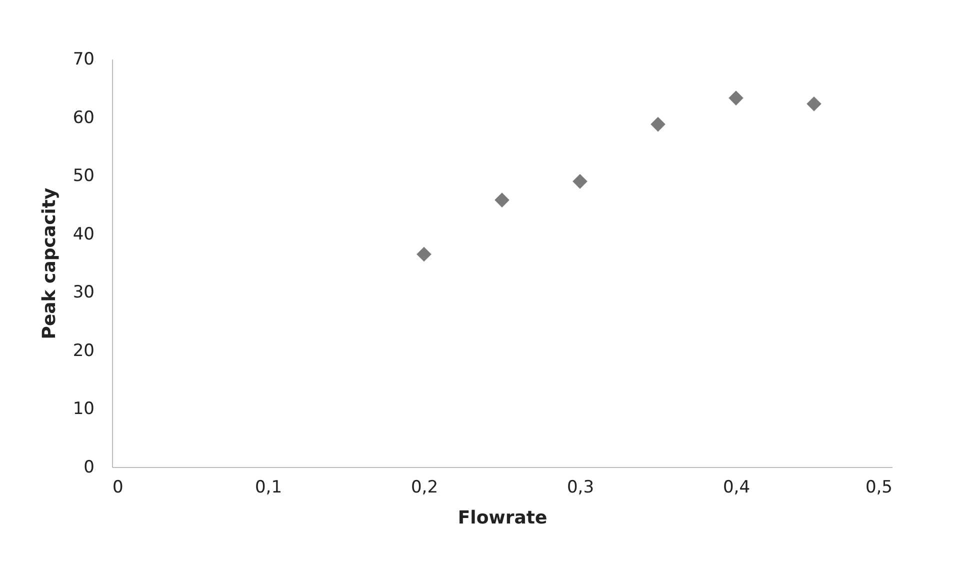  I want to click on y-tick-label: 30, so click(83, 292).